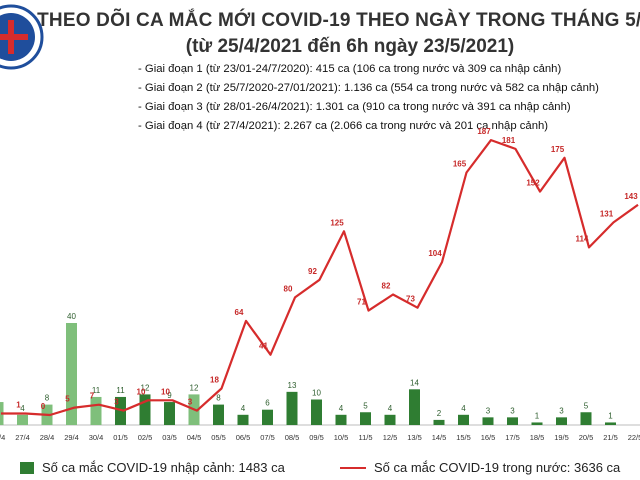 Image resolution: width=640 pixels, height=480 pixels. I want to click on x-tick-07/5: 07/5, so click(267, 437).